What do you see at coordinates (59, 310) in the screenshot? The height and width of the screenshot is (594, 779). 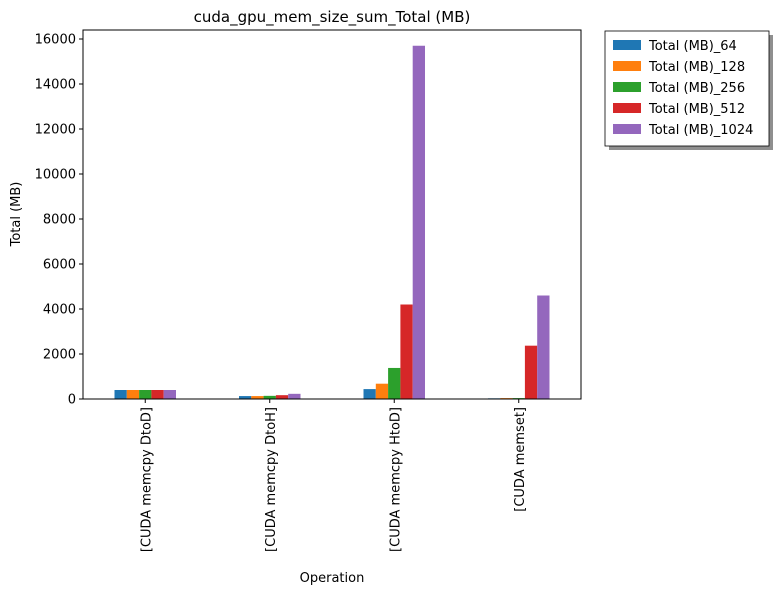 I see `y-tick-label: 4000` at bounding box center [59, 310].